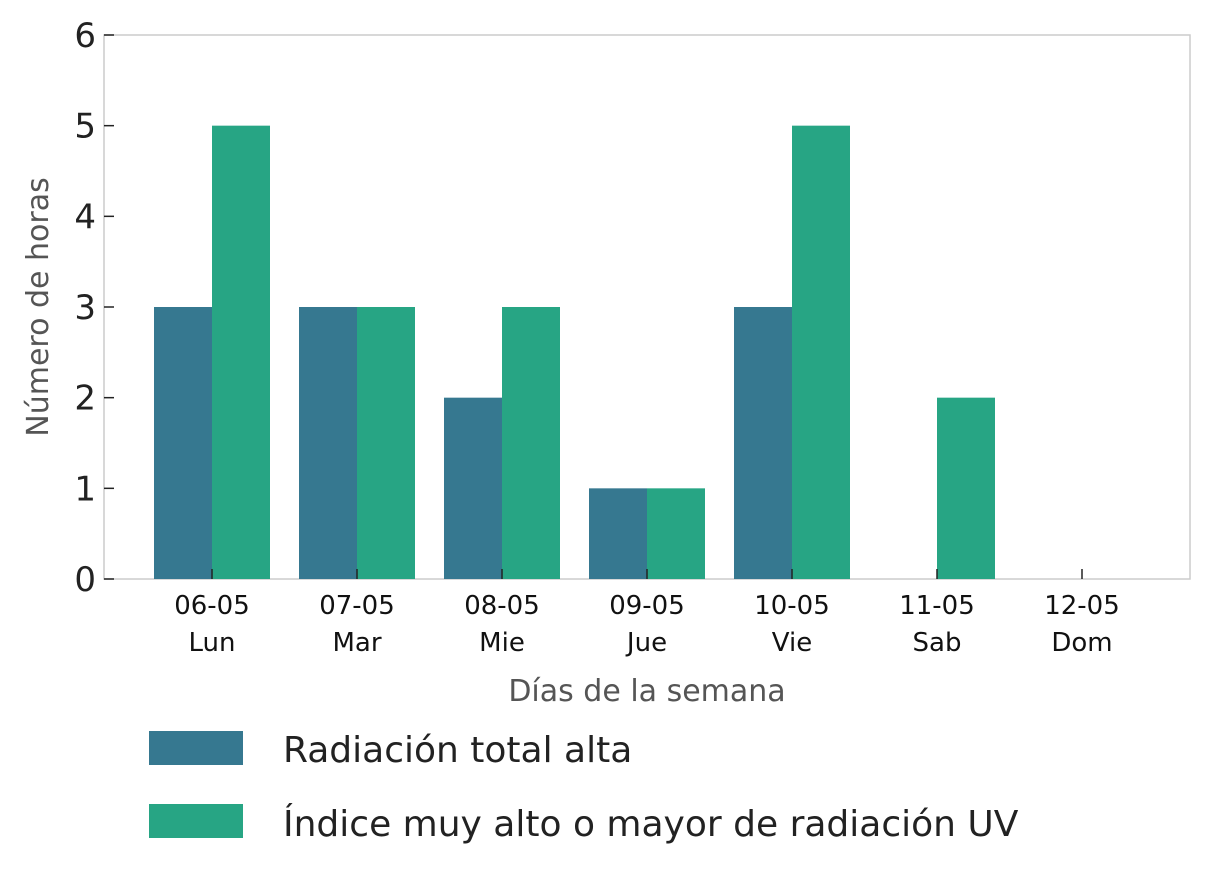 The image size is (1209, 886). Describe the element at coordinates (1082, 606) in the screenshot. I see `x-tick-label-date: 12-05` at that location.